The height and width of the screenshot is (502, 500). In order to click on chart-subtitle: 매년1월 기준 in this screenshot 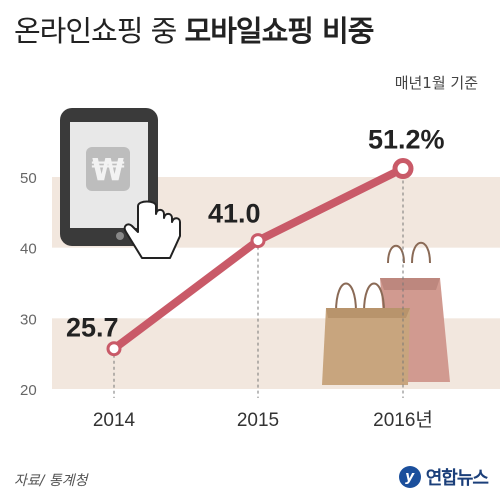, I will do `click(436, 83)`.